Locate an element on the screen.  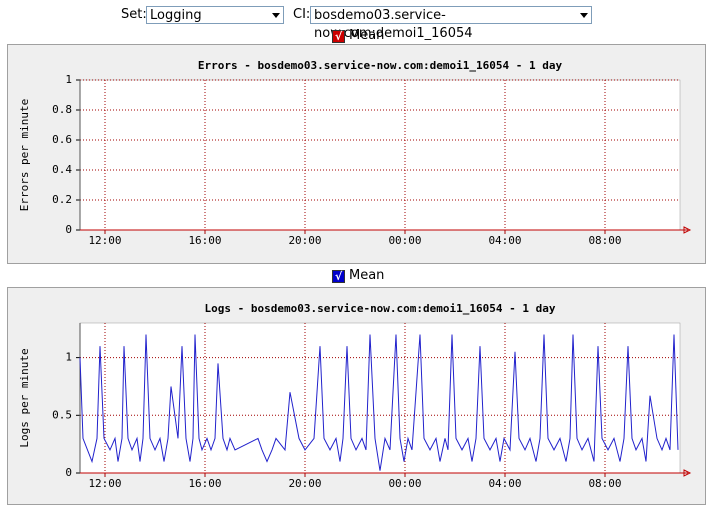
y-tick-label: 0.2 is located at coordinates (62, 199).